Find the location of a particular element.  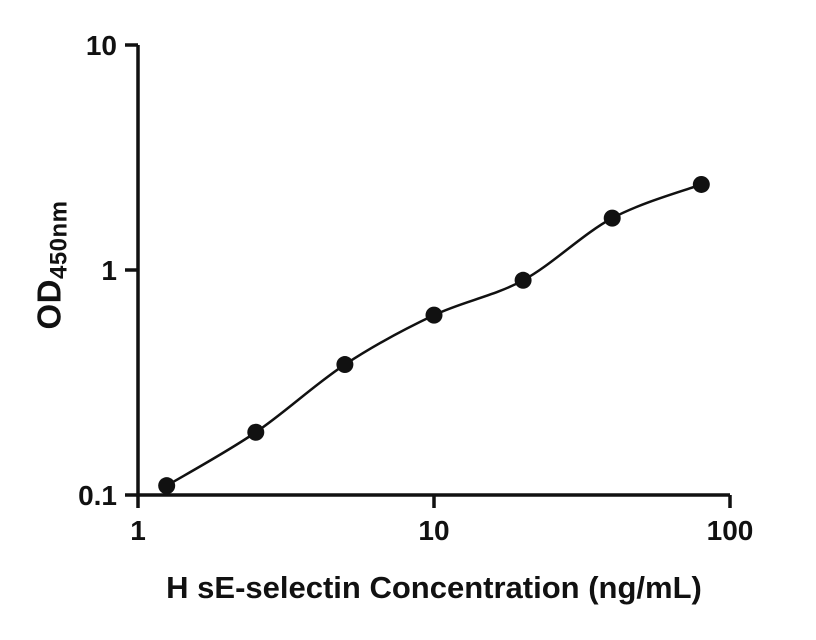

y-tick-label: 1 is located at coordinates (109, 270).